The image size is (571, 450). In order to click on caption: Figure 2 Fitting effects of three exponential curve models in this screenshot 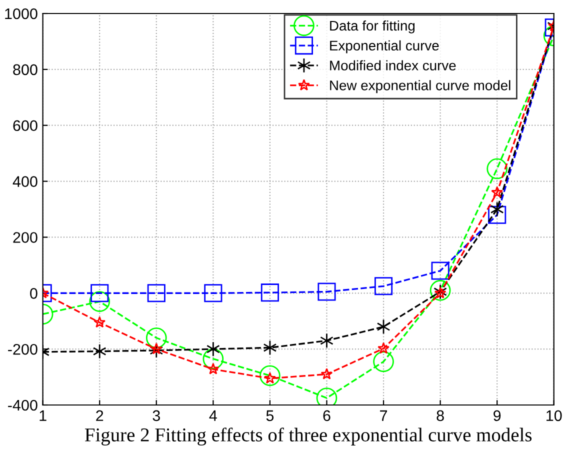, I will do `click(308, 437)`.